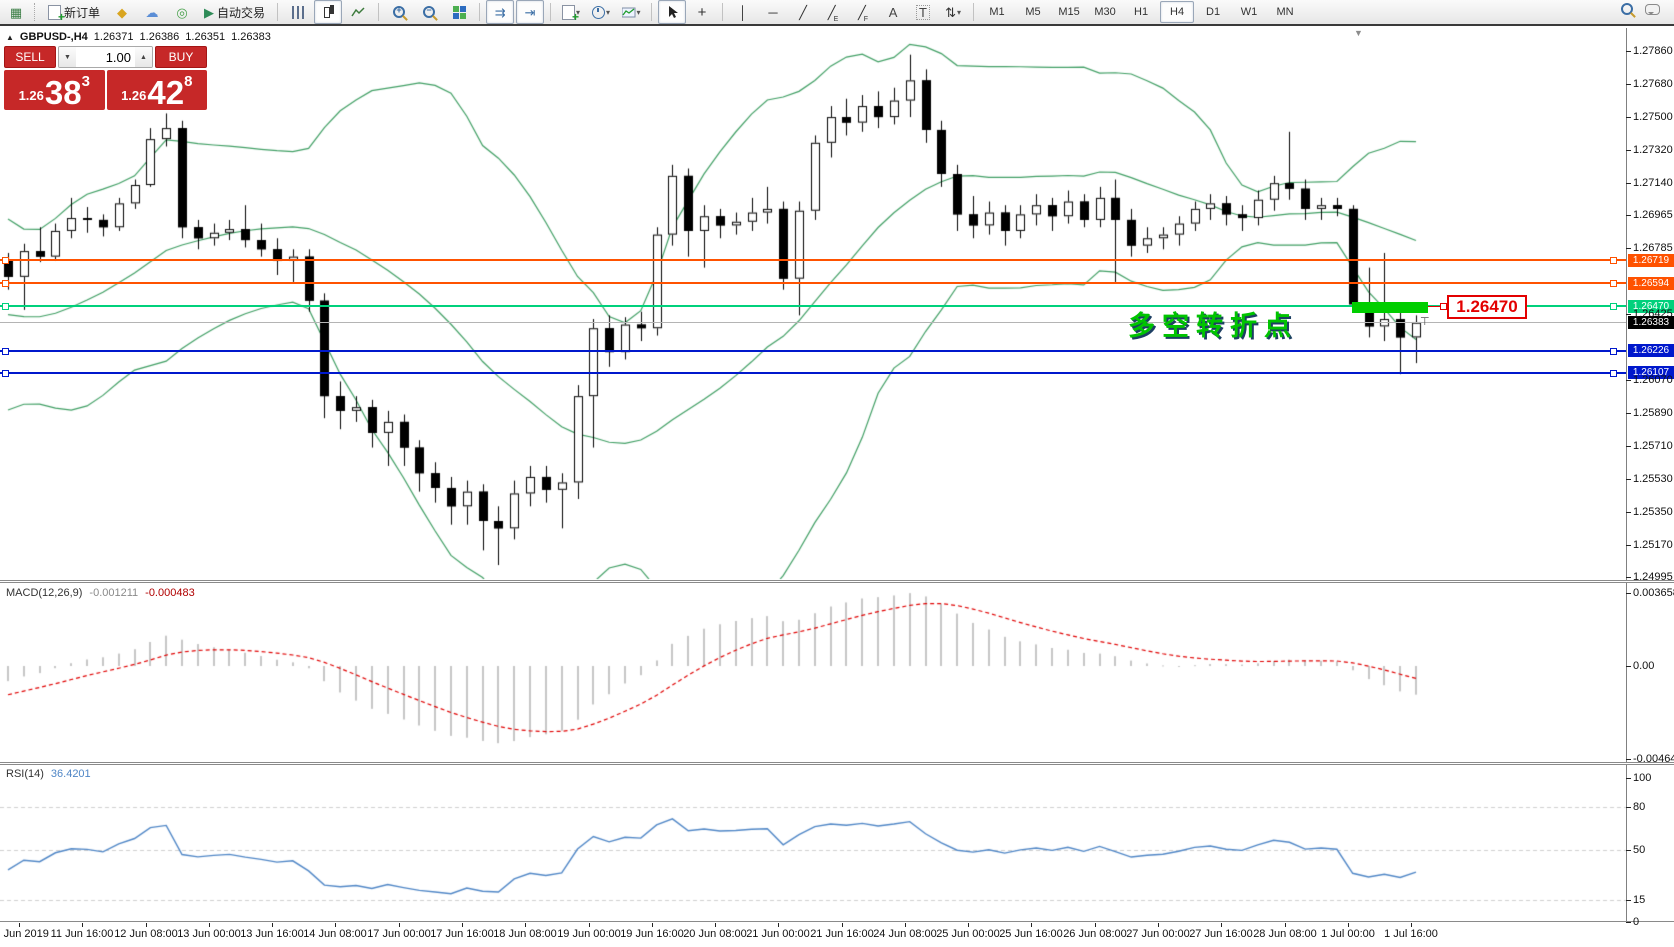  Describe the element at coordinates (1249, 12) in the screenshot. I see `timeframe-w1: W1` at that location.